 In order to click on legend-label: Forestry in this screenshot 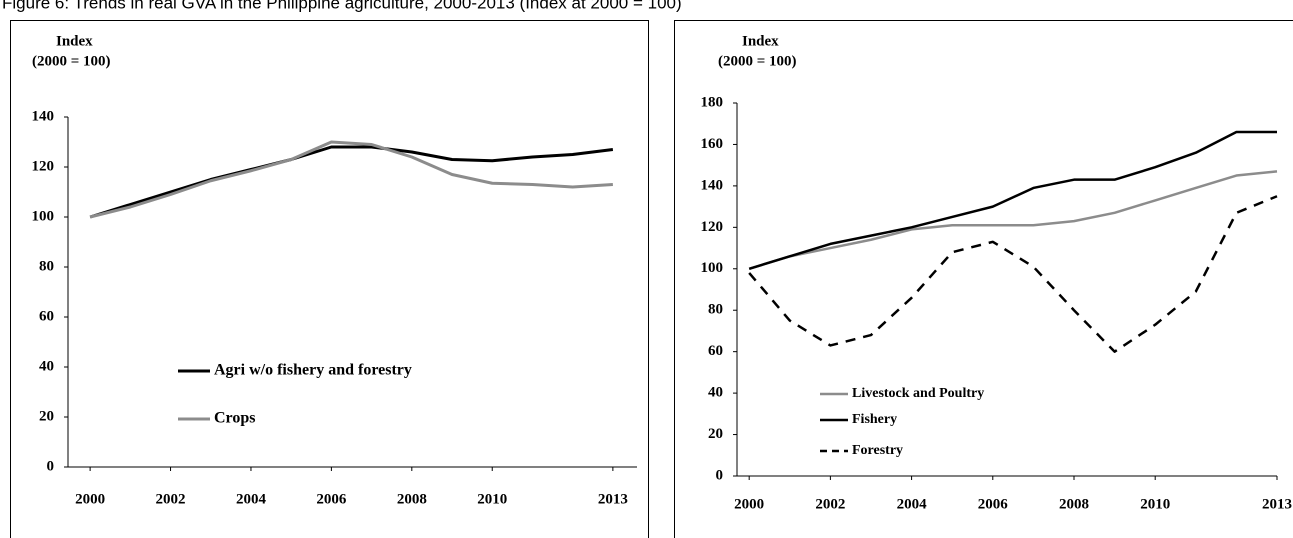, I will do `click(877, 450)`.